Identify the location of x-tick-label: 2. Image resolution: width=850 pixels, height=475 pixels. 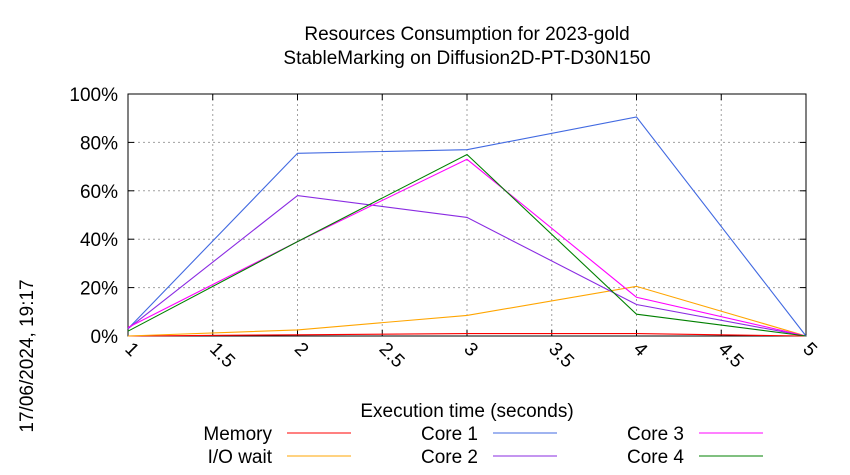
(301, 350).